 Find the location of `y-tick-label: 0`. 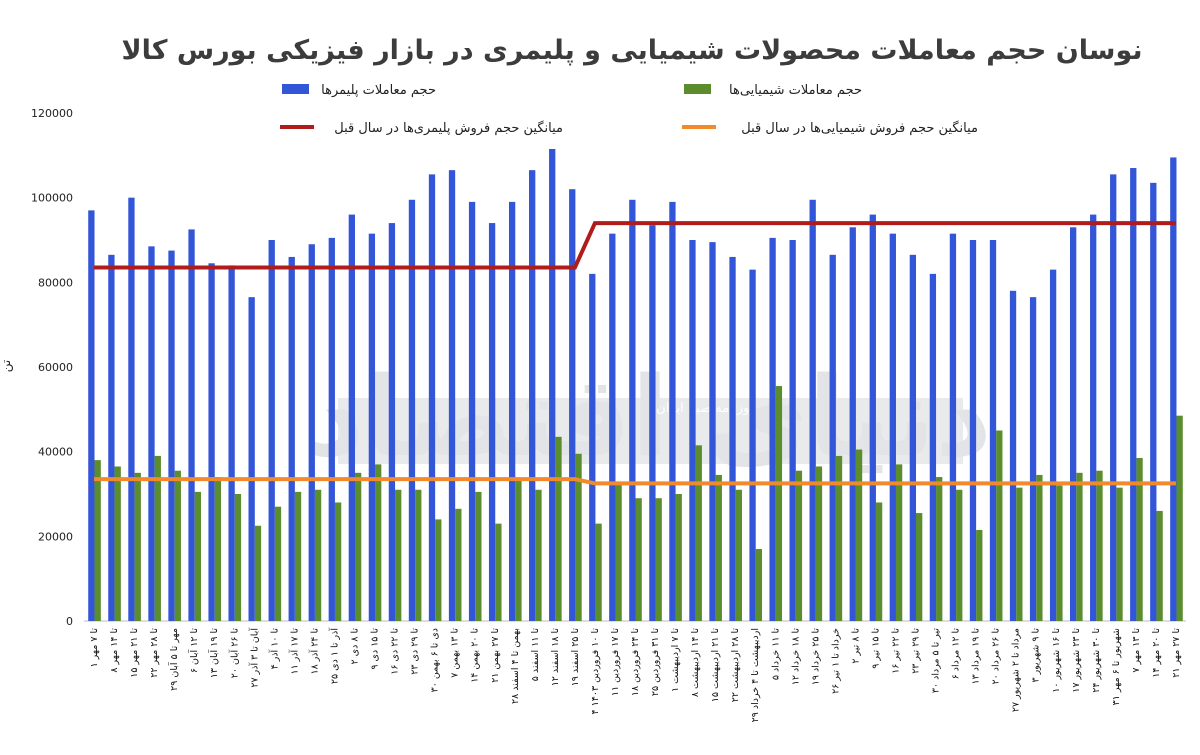

y-tick-label: 0 is located at coordinates (69, 621).